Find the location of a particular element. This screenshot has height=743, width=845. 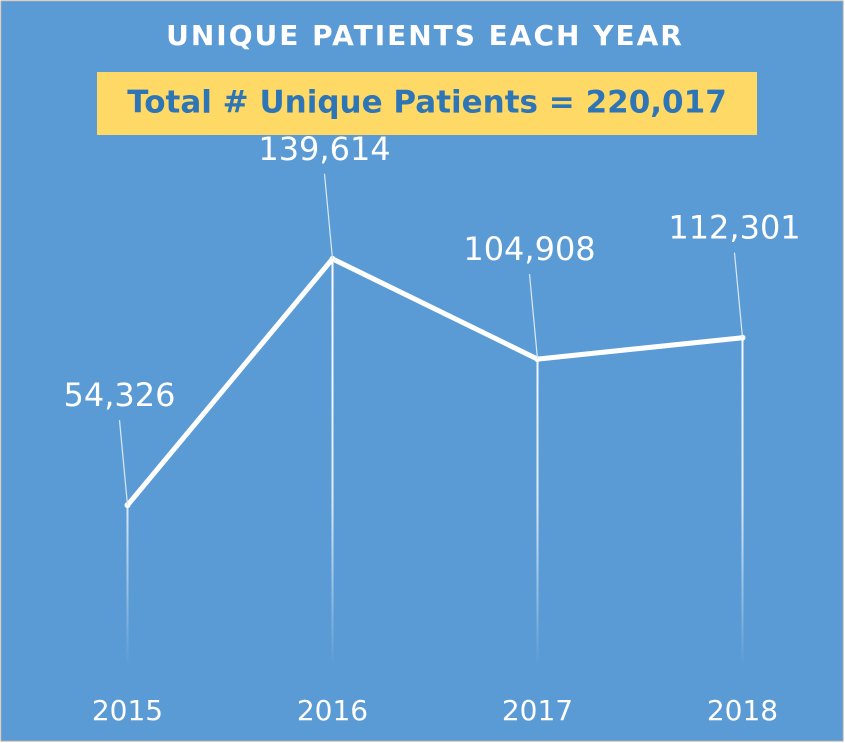

data-label: 112,301 is located at coordinates (734, 228).